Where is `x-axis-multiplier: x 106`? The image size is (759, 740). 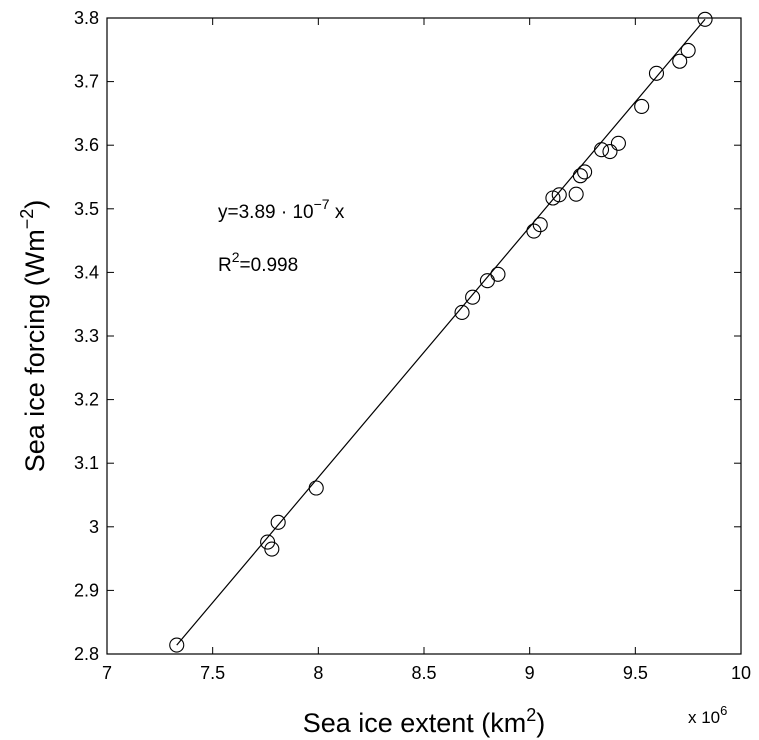 x-axis-multiplier: x 106 is located at coordinates (707, 715).